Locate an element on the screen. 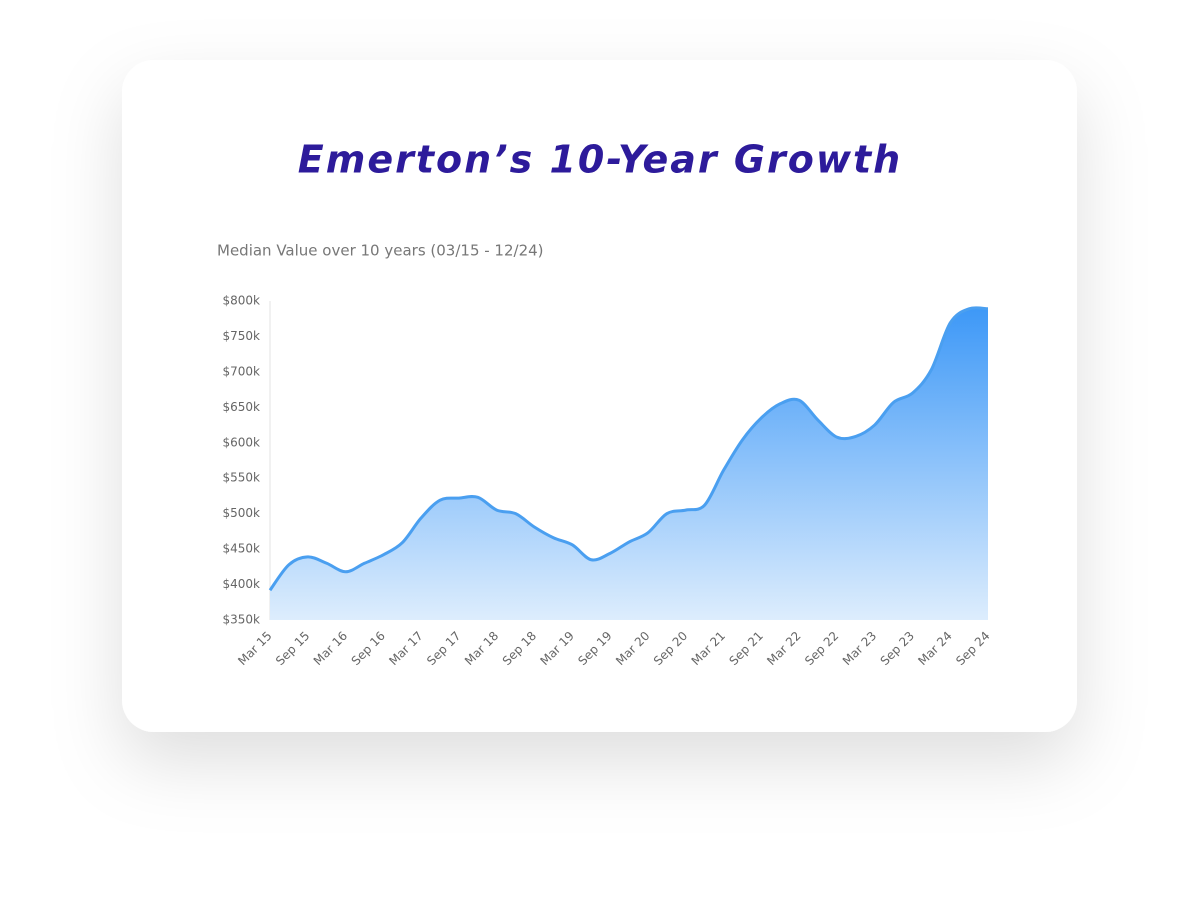 This screenshot has height=916, width=1200. chart-title: Emerton’s 10-Year Growth is located at coordinates (600, 160).